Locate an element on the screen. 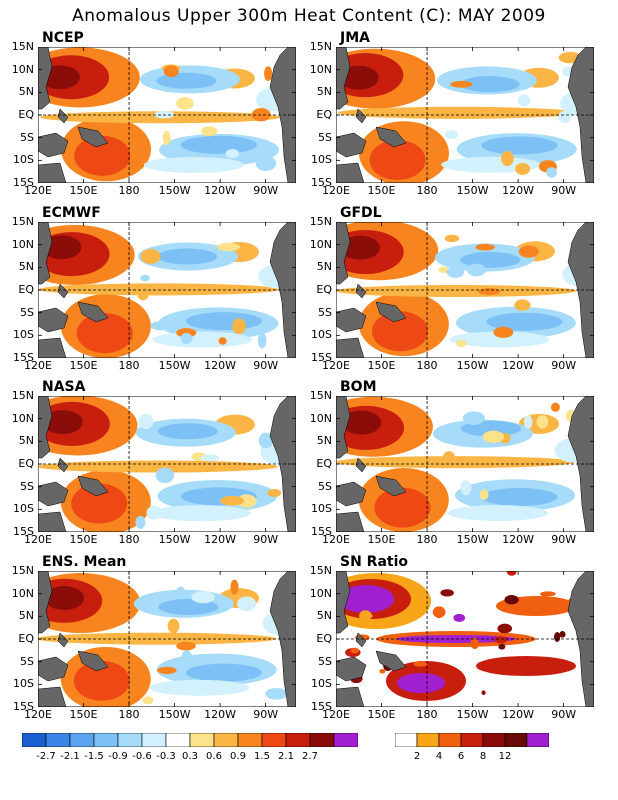  anomaly-colorbar-label: -2.7 is located at coordinates (46, 756).